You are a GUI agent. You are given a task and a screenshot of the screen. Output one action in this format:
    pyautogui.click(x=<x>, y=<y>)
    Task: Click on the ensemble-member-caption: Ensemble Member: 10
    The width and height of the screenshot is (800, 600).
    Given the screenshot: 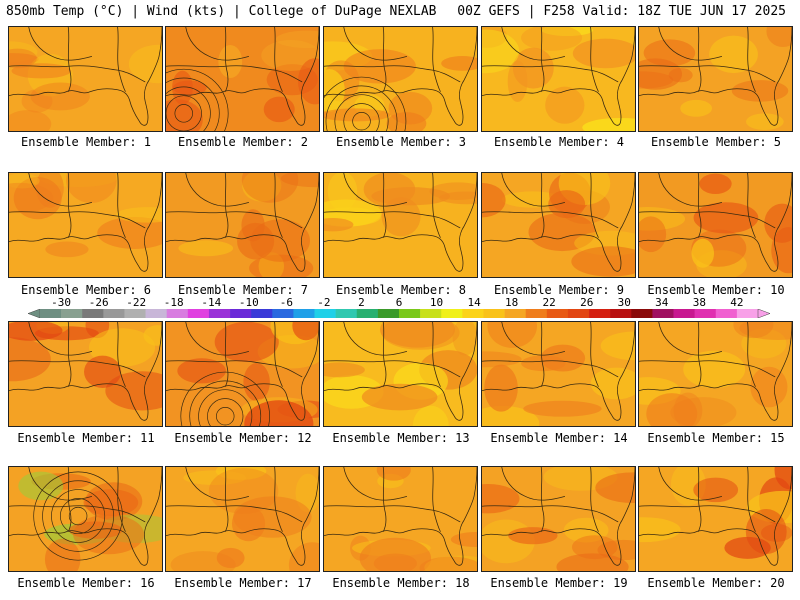 What is the action you would take?
    pyautogui.click(x=716, y=290)
    